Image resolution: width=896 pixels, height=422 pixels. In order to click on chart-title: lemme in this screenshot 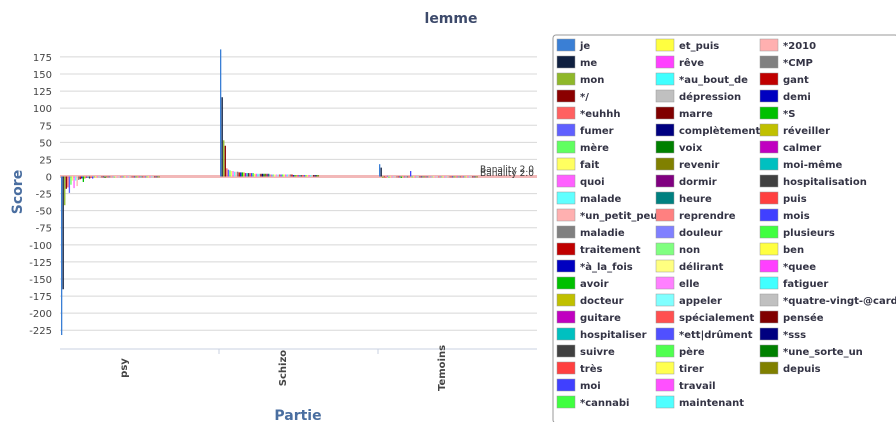, I will do `click(451, 19)`.